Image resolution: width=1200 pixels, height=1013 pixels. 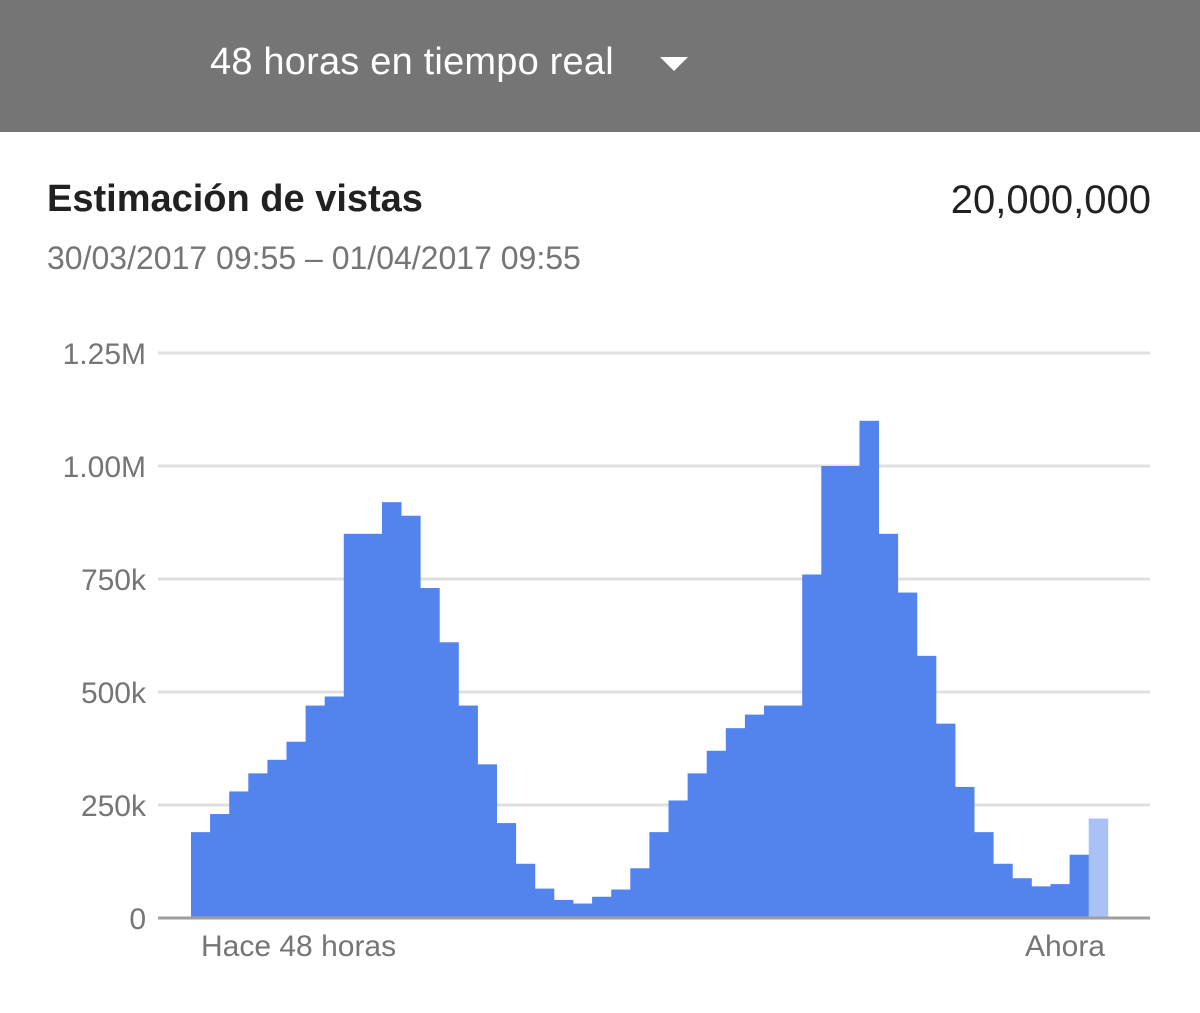 What do you see at coordinates (412, 61) in the screenshot?
I see `time-range-label: 48 horas en tiempo real` at bounding box center [412, 61].